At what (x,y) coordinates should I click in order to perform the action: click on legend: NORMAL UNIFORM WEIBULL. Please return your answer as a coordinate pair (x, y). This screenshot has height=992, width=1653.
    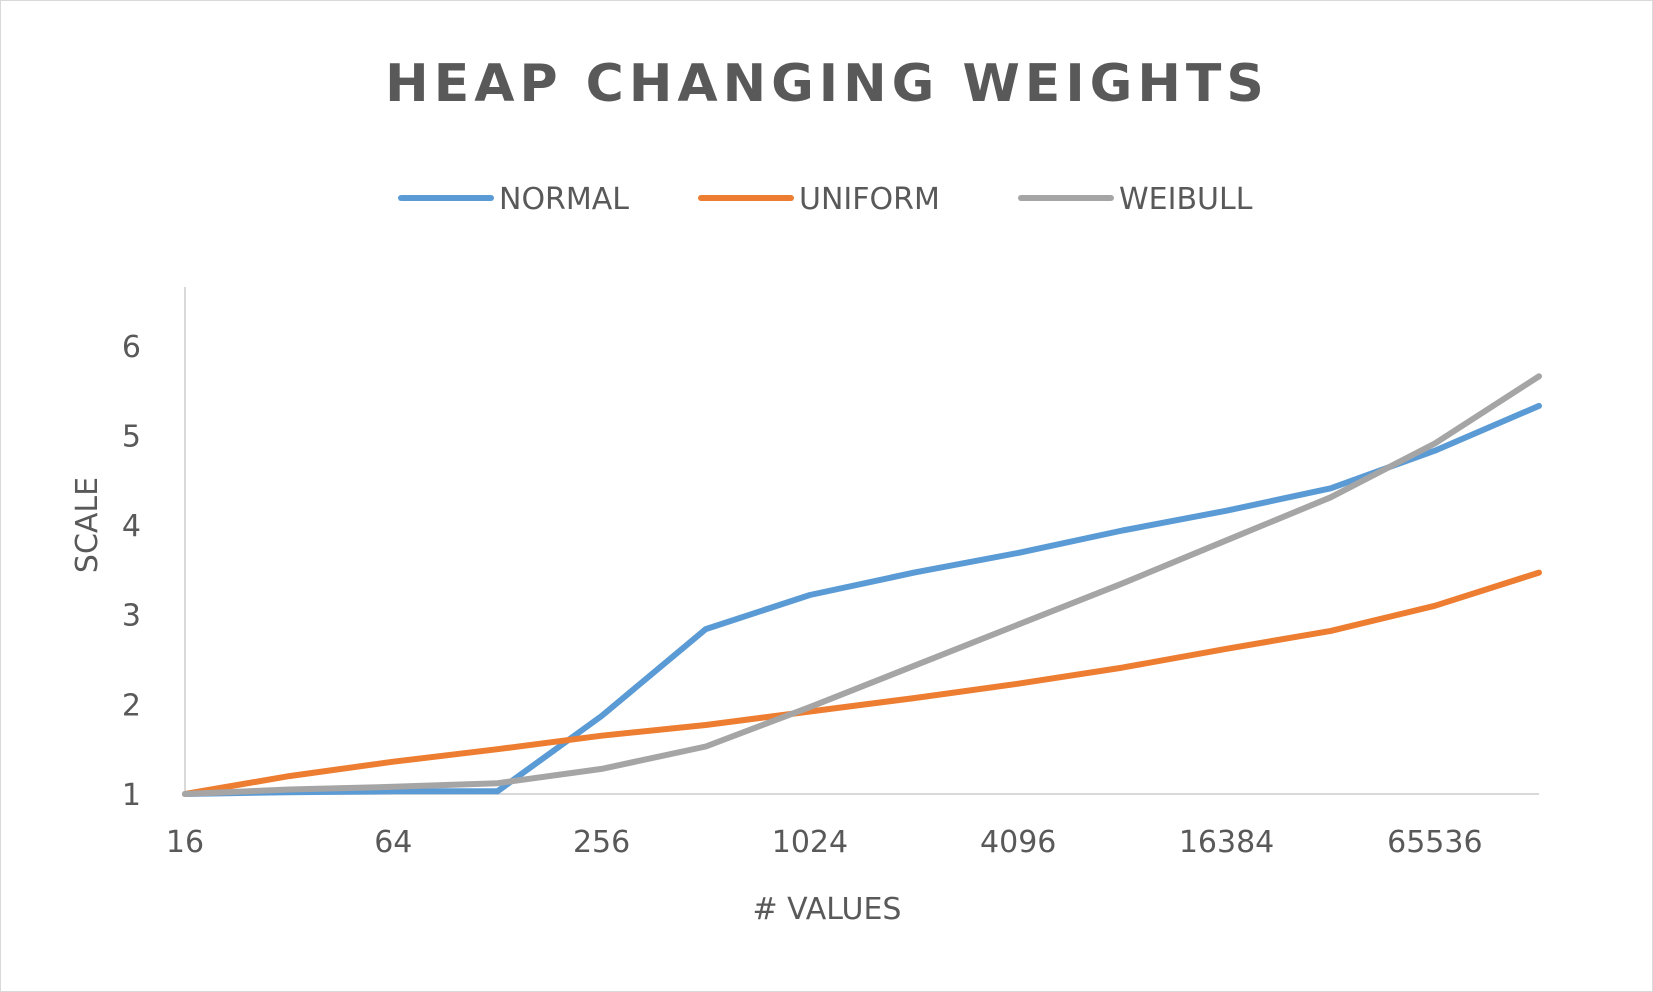
    Looking at the image, I should click on (825, 199).